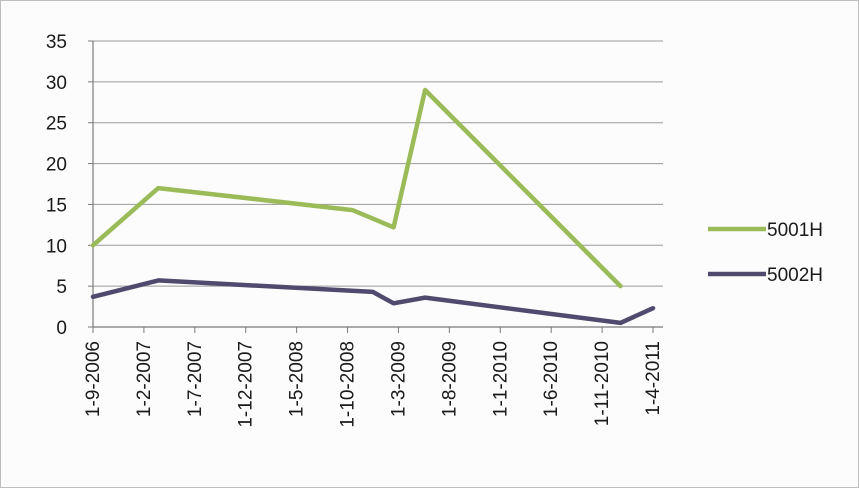  What do you see at coordinates (373, 302) in the screenshot?
I see `series-line-5002H` at bounding box center [373, 302].